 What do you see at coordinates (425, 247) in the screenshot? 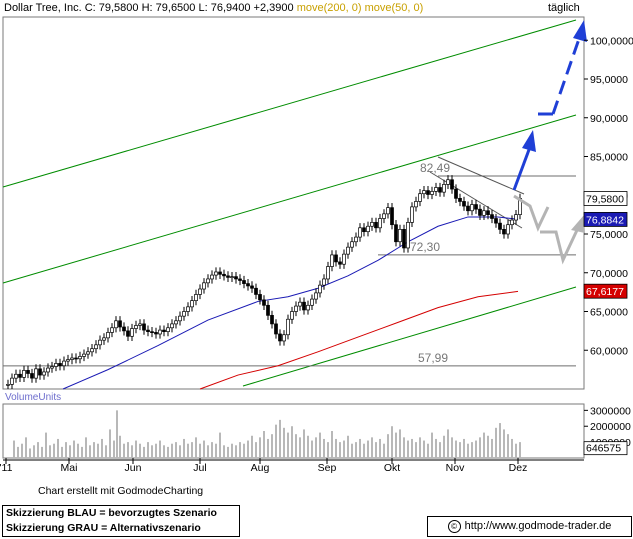
I see `level-label: 72,30` at bounding box center [425, 247].